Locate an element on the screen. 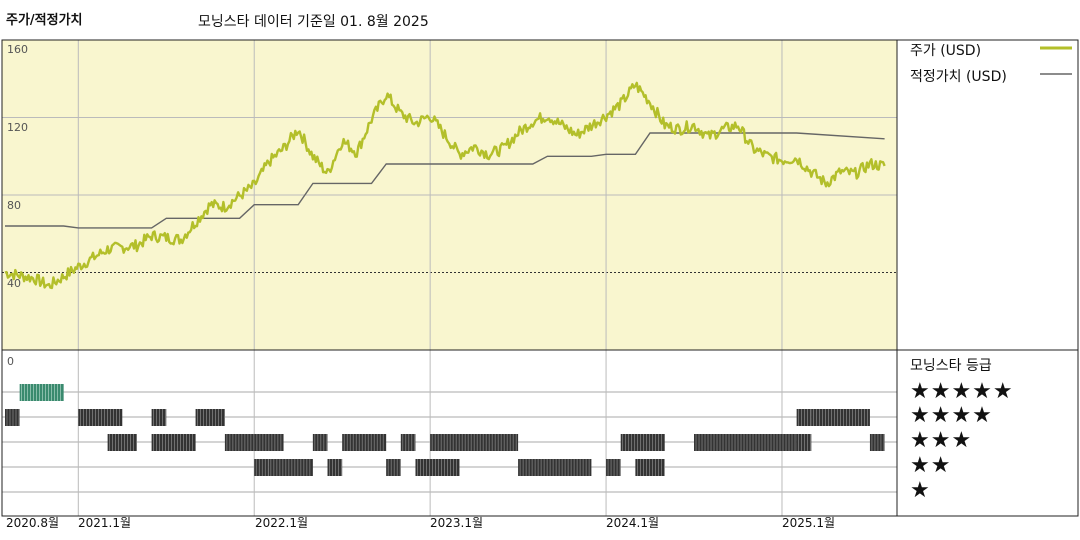 This screenshot has height=540, width=1080. chart-title: 주가/적정가치 is located at coordinates (44, 20).